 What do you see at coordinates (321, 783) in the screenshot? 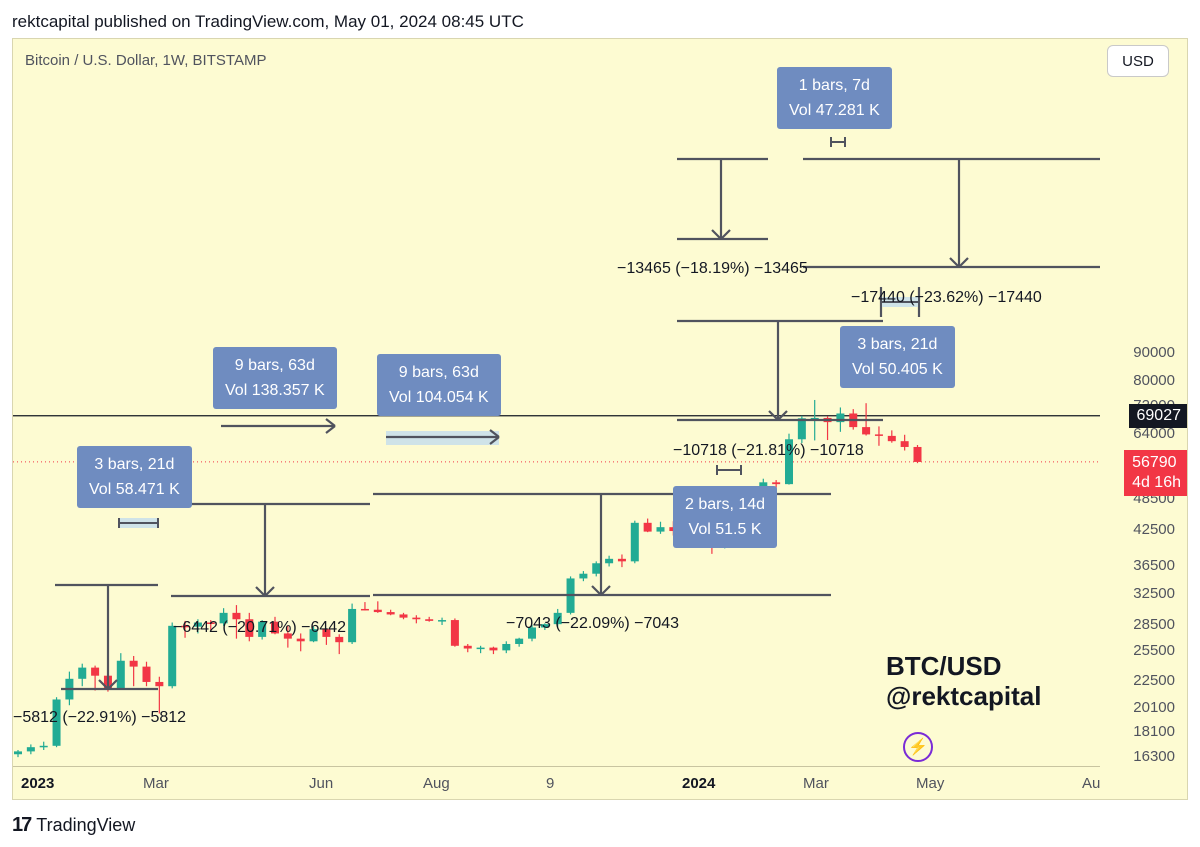
I see `time-tick: Jun` at bounding box center [321, 783].